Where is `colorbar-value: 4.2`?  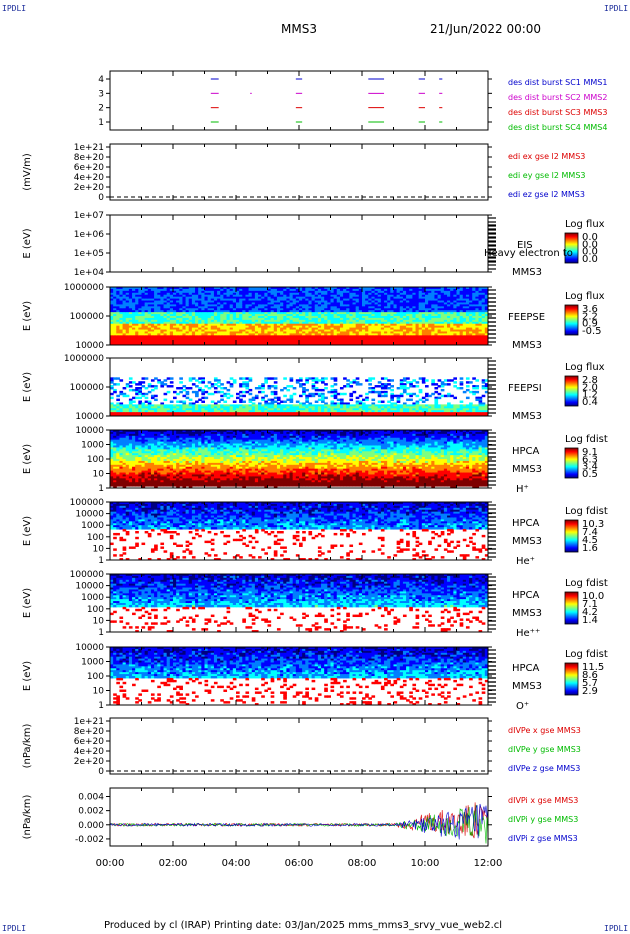
colorbar-value: 4.2 is located at coordinates (590, 612).